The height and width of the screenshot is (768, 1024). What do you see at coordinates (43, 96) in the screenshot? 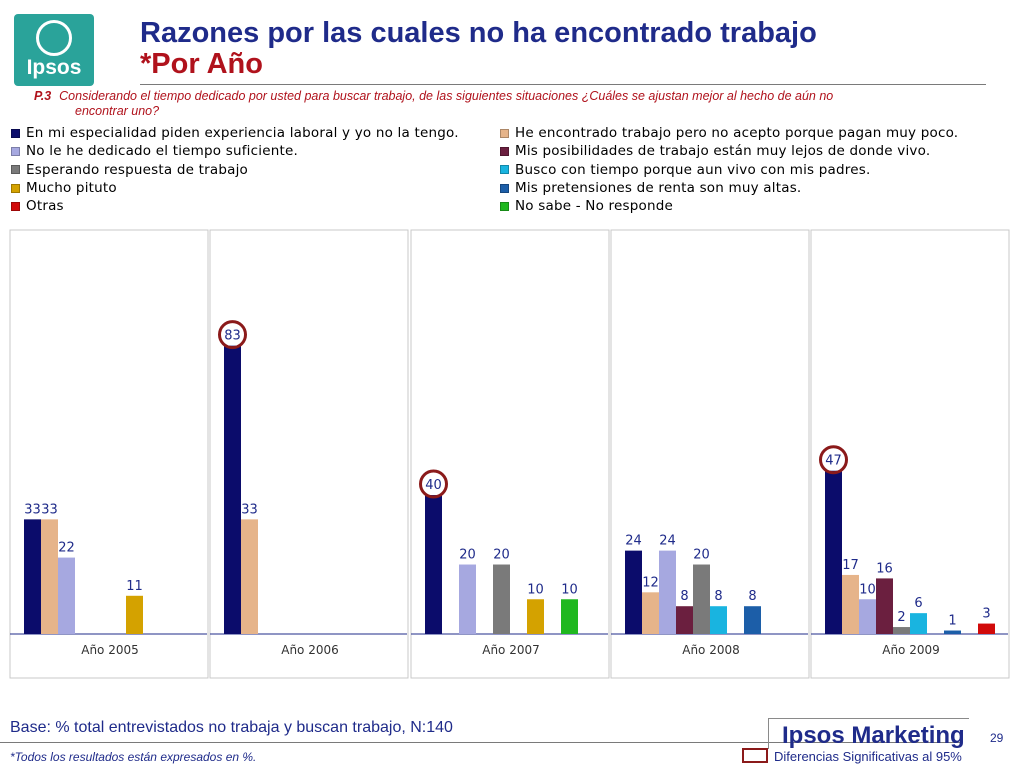
I see `question-number: P.3` at bounding box center [43, 96].